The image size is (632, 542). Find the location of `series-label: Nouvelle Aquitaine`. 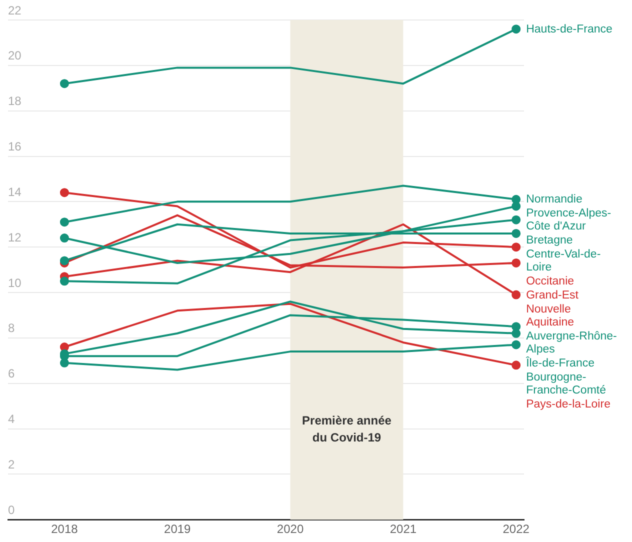

series-label: Nouvelle Aquitaine is located at coordinates (550, 316).